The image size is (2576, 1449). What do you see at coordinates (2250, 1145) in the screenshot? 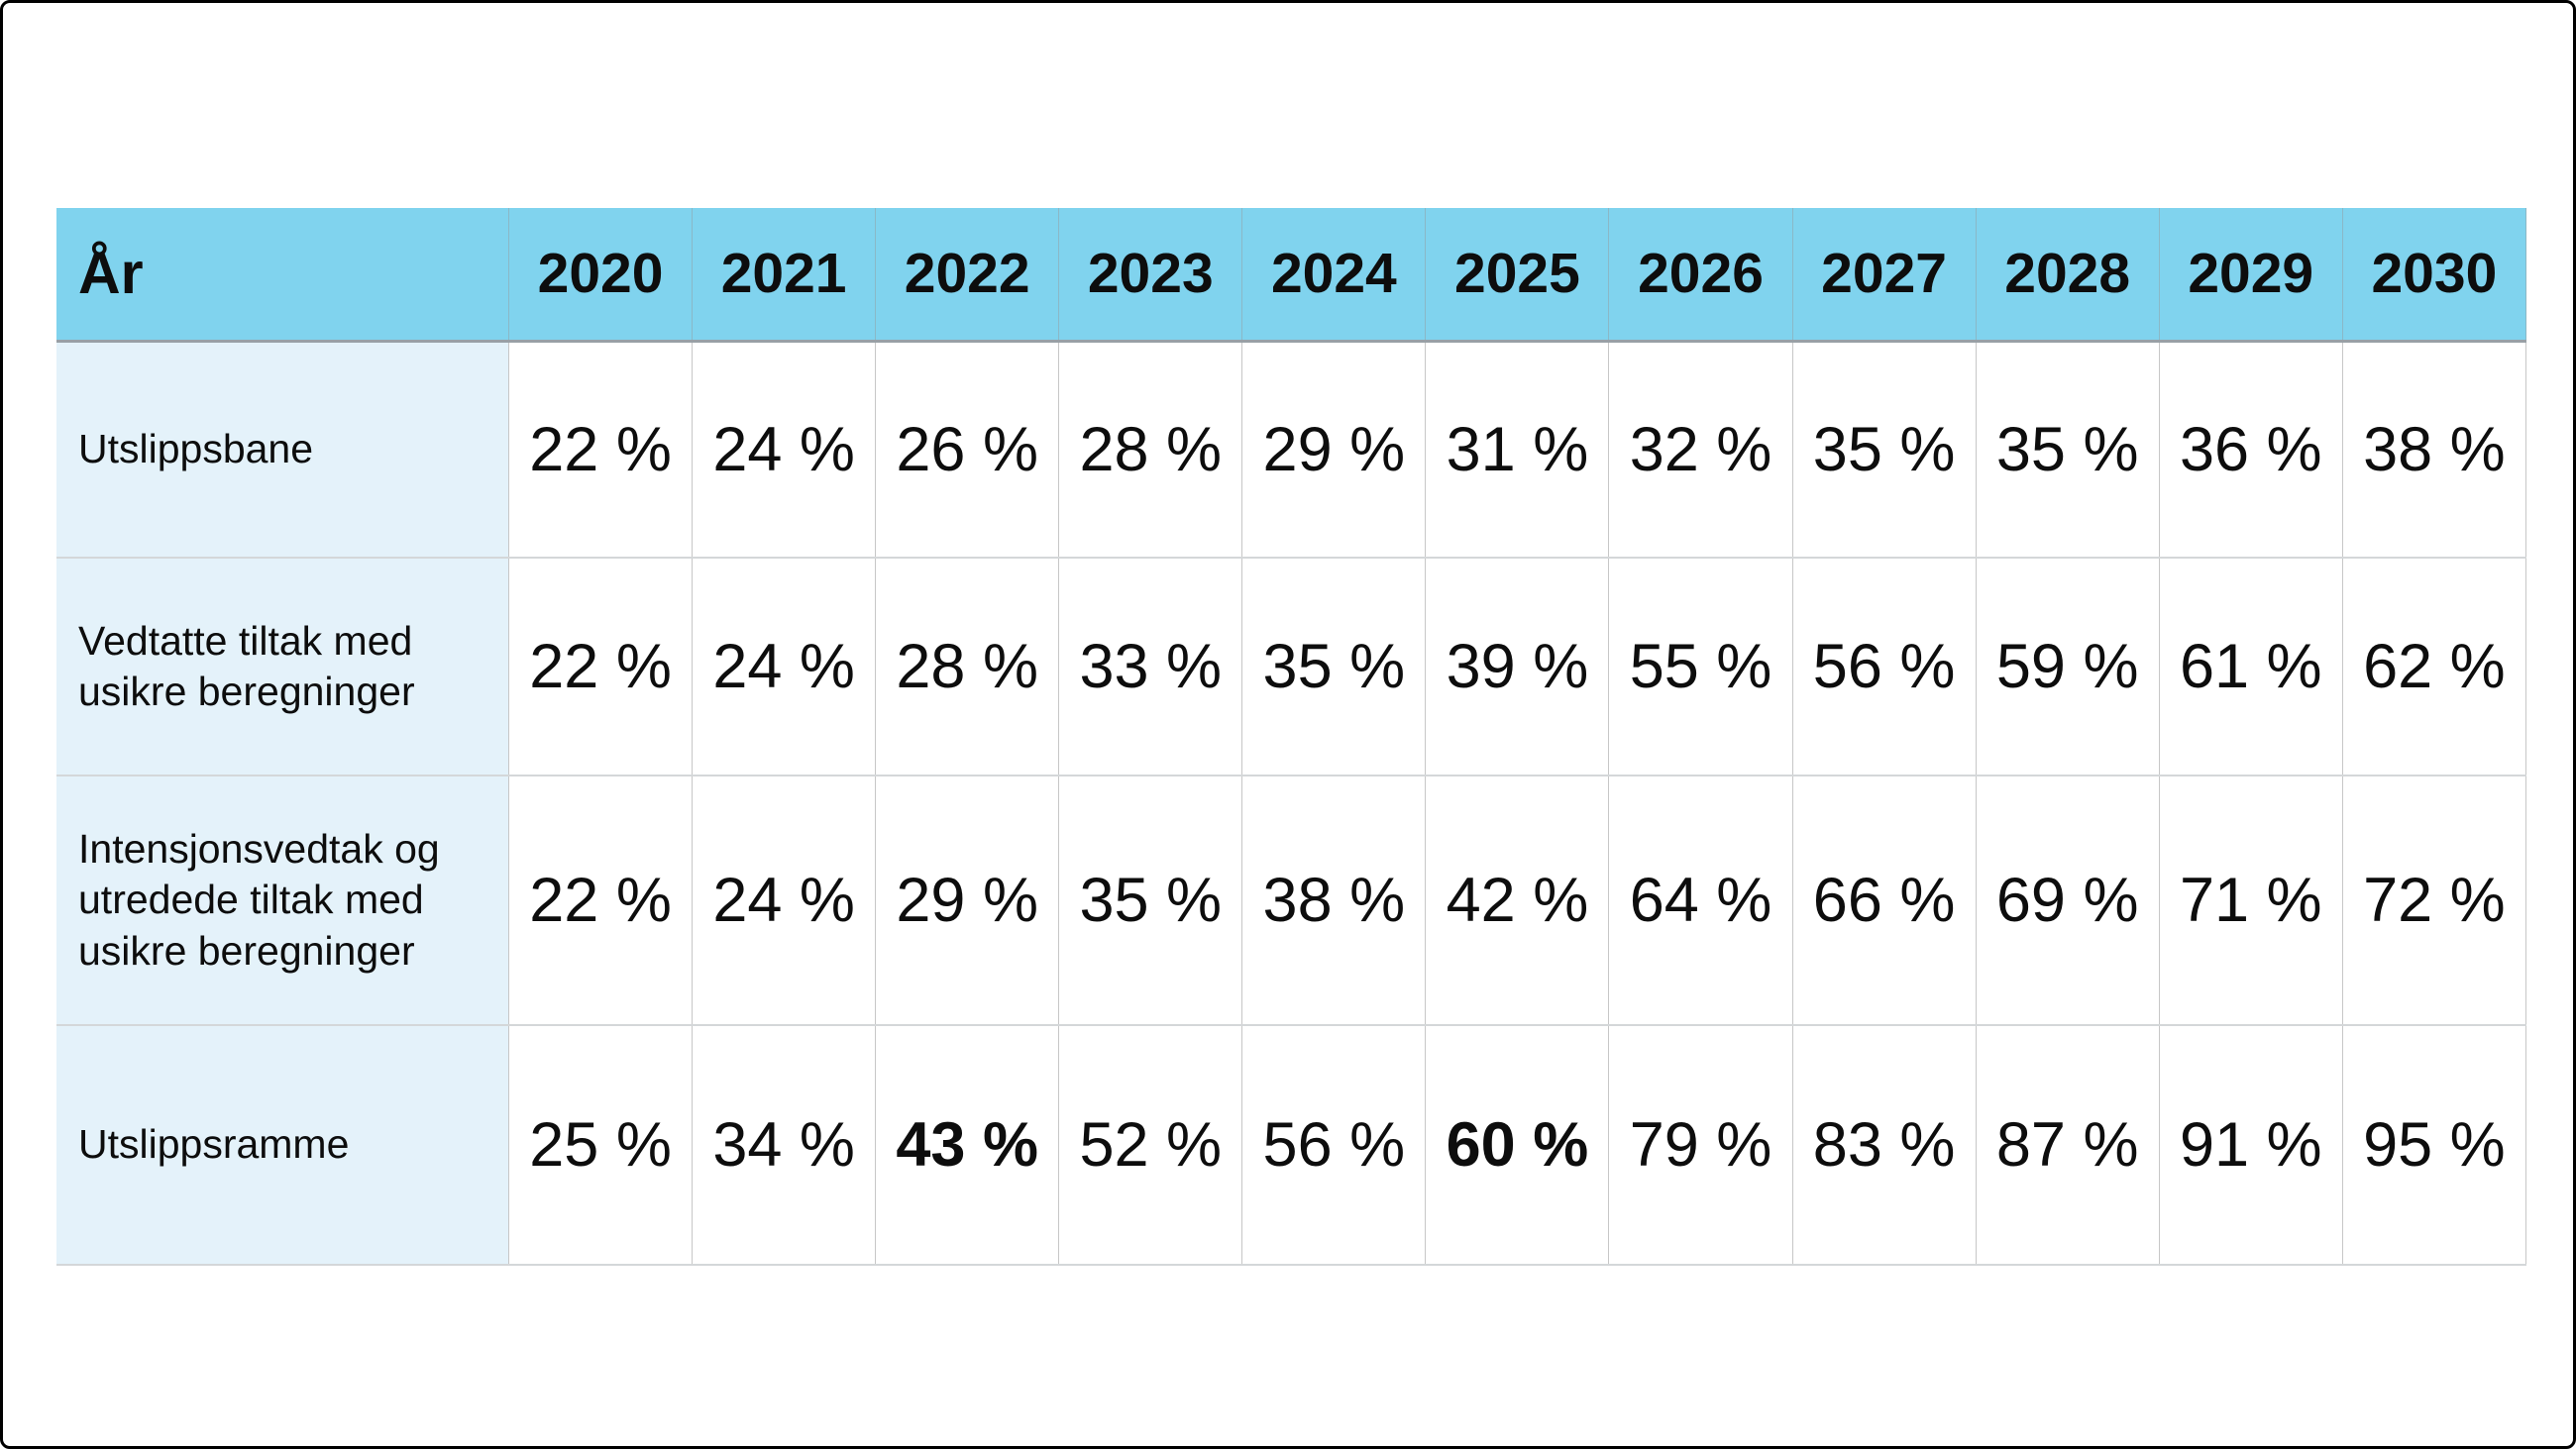
I see `value-cell: 91 %` at bounding box center [2250, 1145].